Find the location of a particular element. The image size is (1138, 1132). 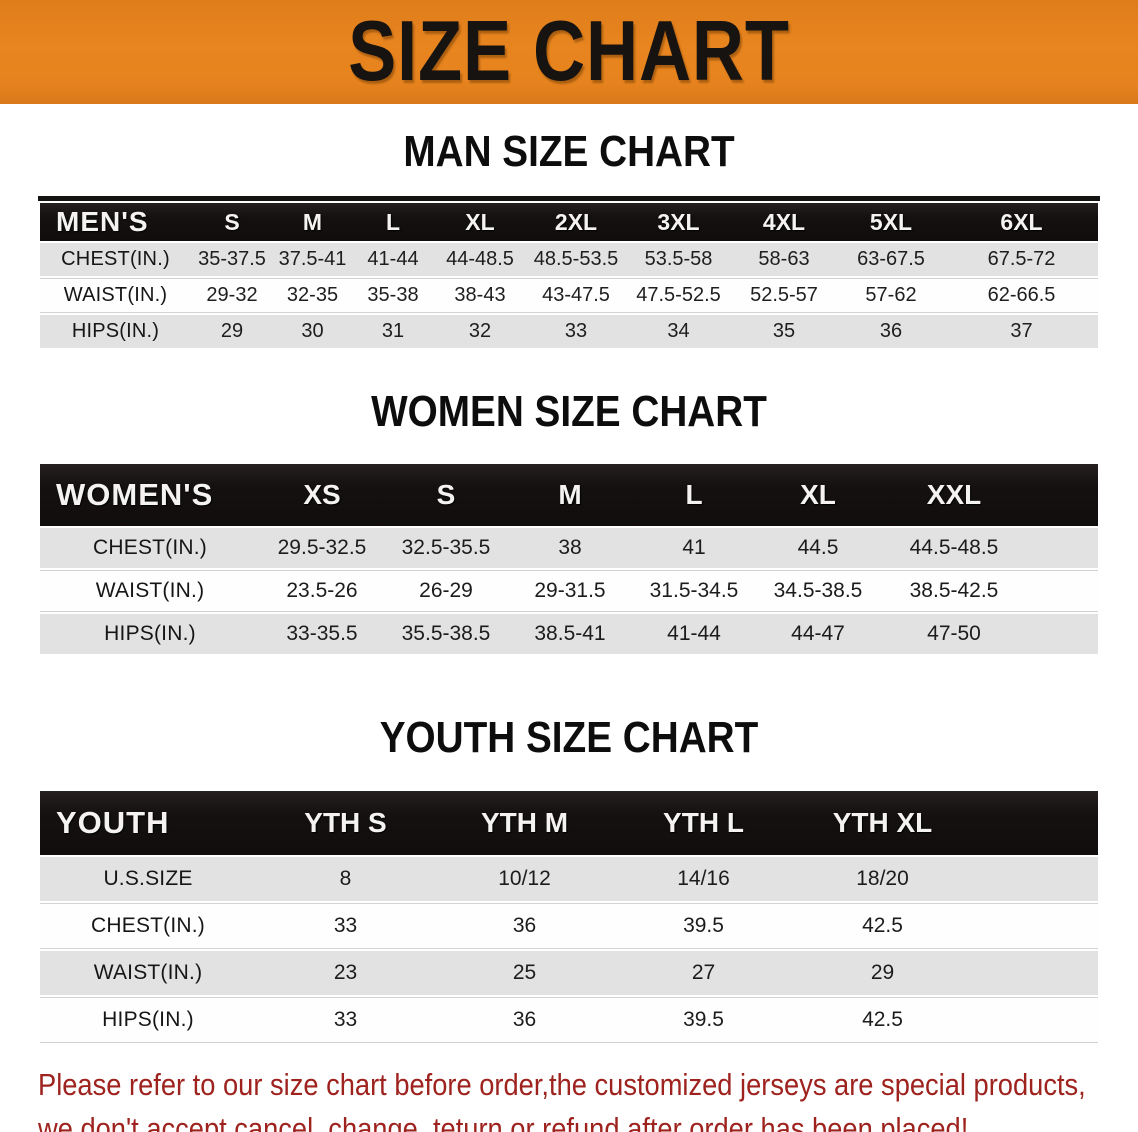

size-cell: 23.5-26 is located at coordinates (322, 591).